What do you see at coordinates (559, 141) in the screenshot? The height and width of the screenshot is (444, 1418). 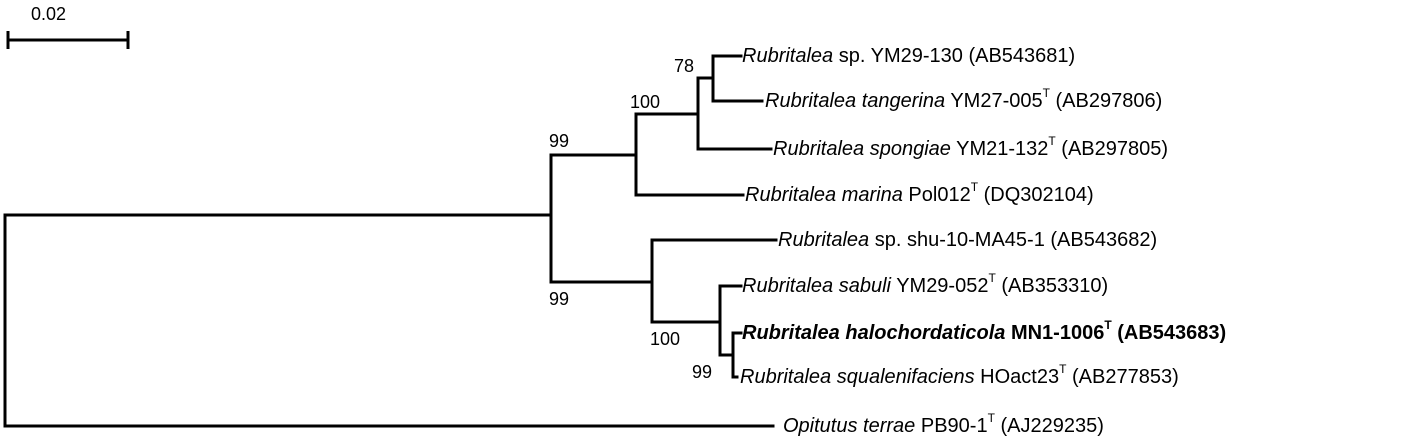 I see `bootstrap-99-upper: 99` at bounding box center [559, 141].